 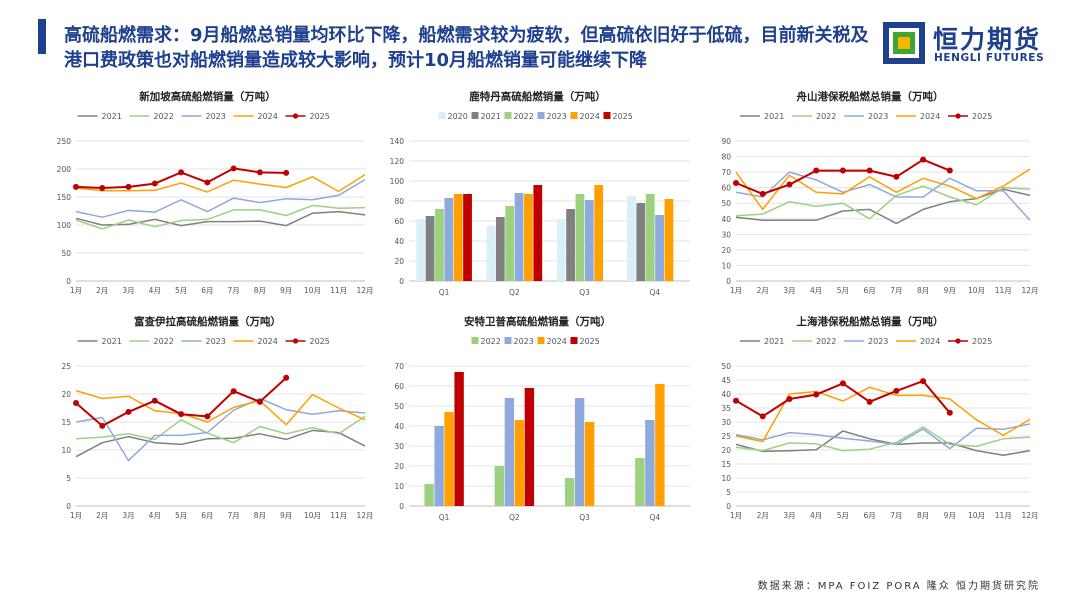 What do you see at coordinates (64, 141) in the screenshot?
I see `y-tick-label: 250` at bounding box center [64, 141].